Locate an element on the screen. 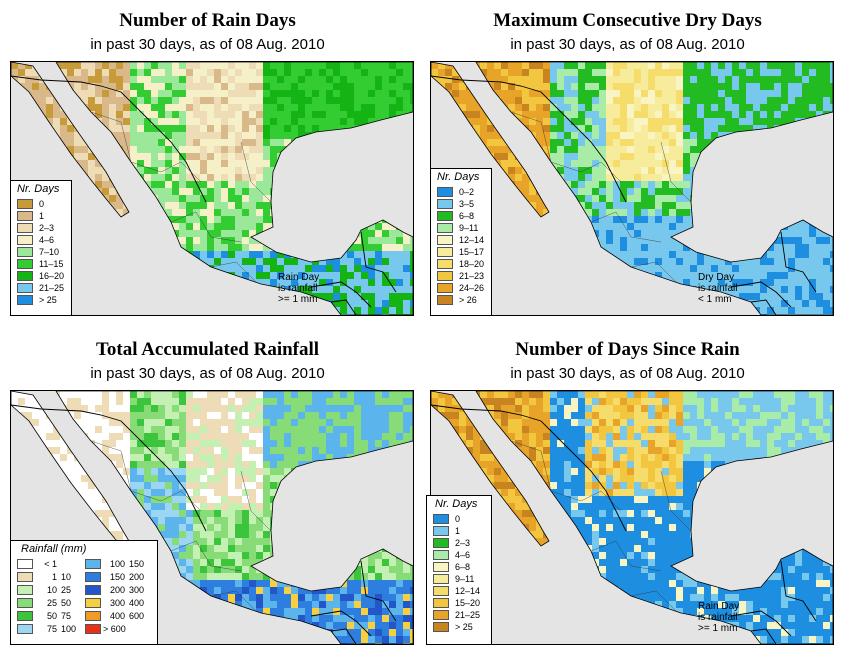  legend-label: > 26 is located at coordinates (468, 300).